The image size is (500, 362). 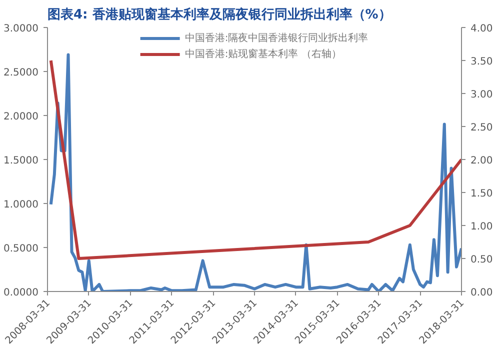 What do you see at coordinates (481, 194) in the screenshot?
I see `y2-tick-label: 1.50` at bounding box center [481, 194].